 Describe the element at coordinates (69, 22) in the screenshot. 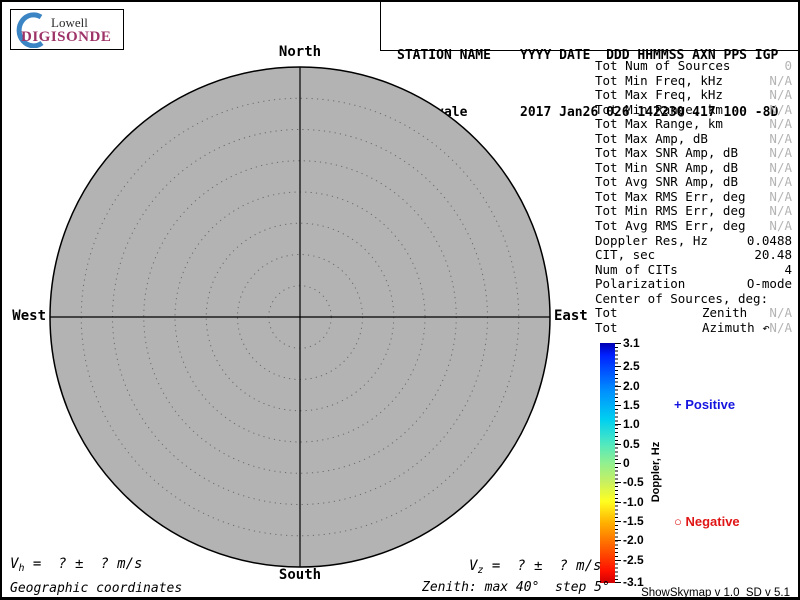

I see `logo-text-lowell: Lowell` at that location.